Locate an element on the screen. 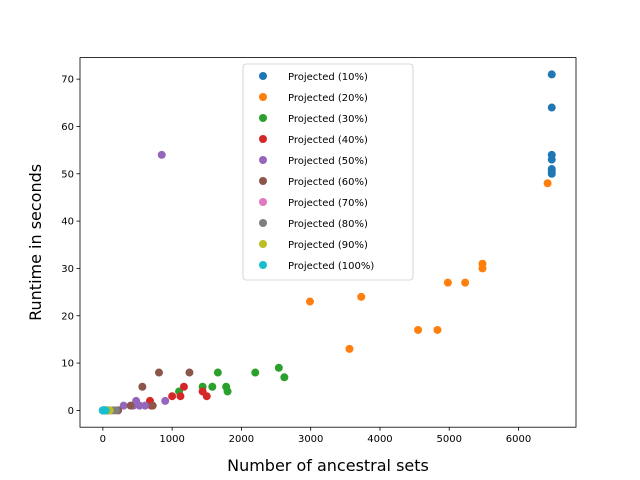 The width and height of the screenshot is (640, 480). legend-label: Projected (100%) is located at coordinates (331, 266).